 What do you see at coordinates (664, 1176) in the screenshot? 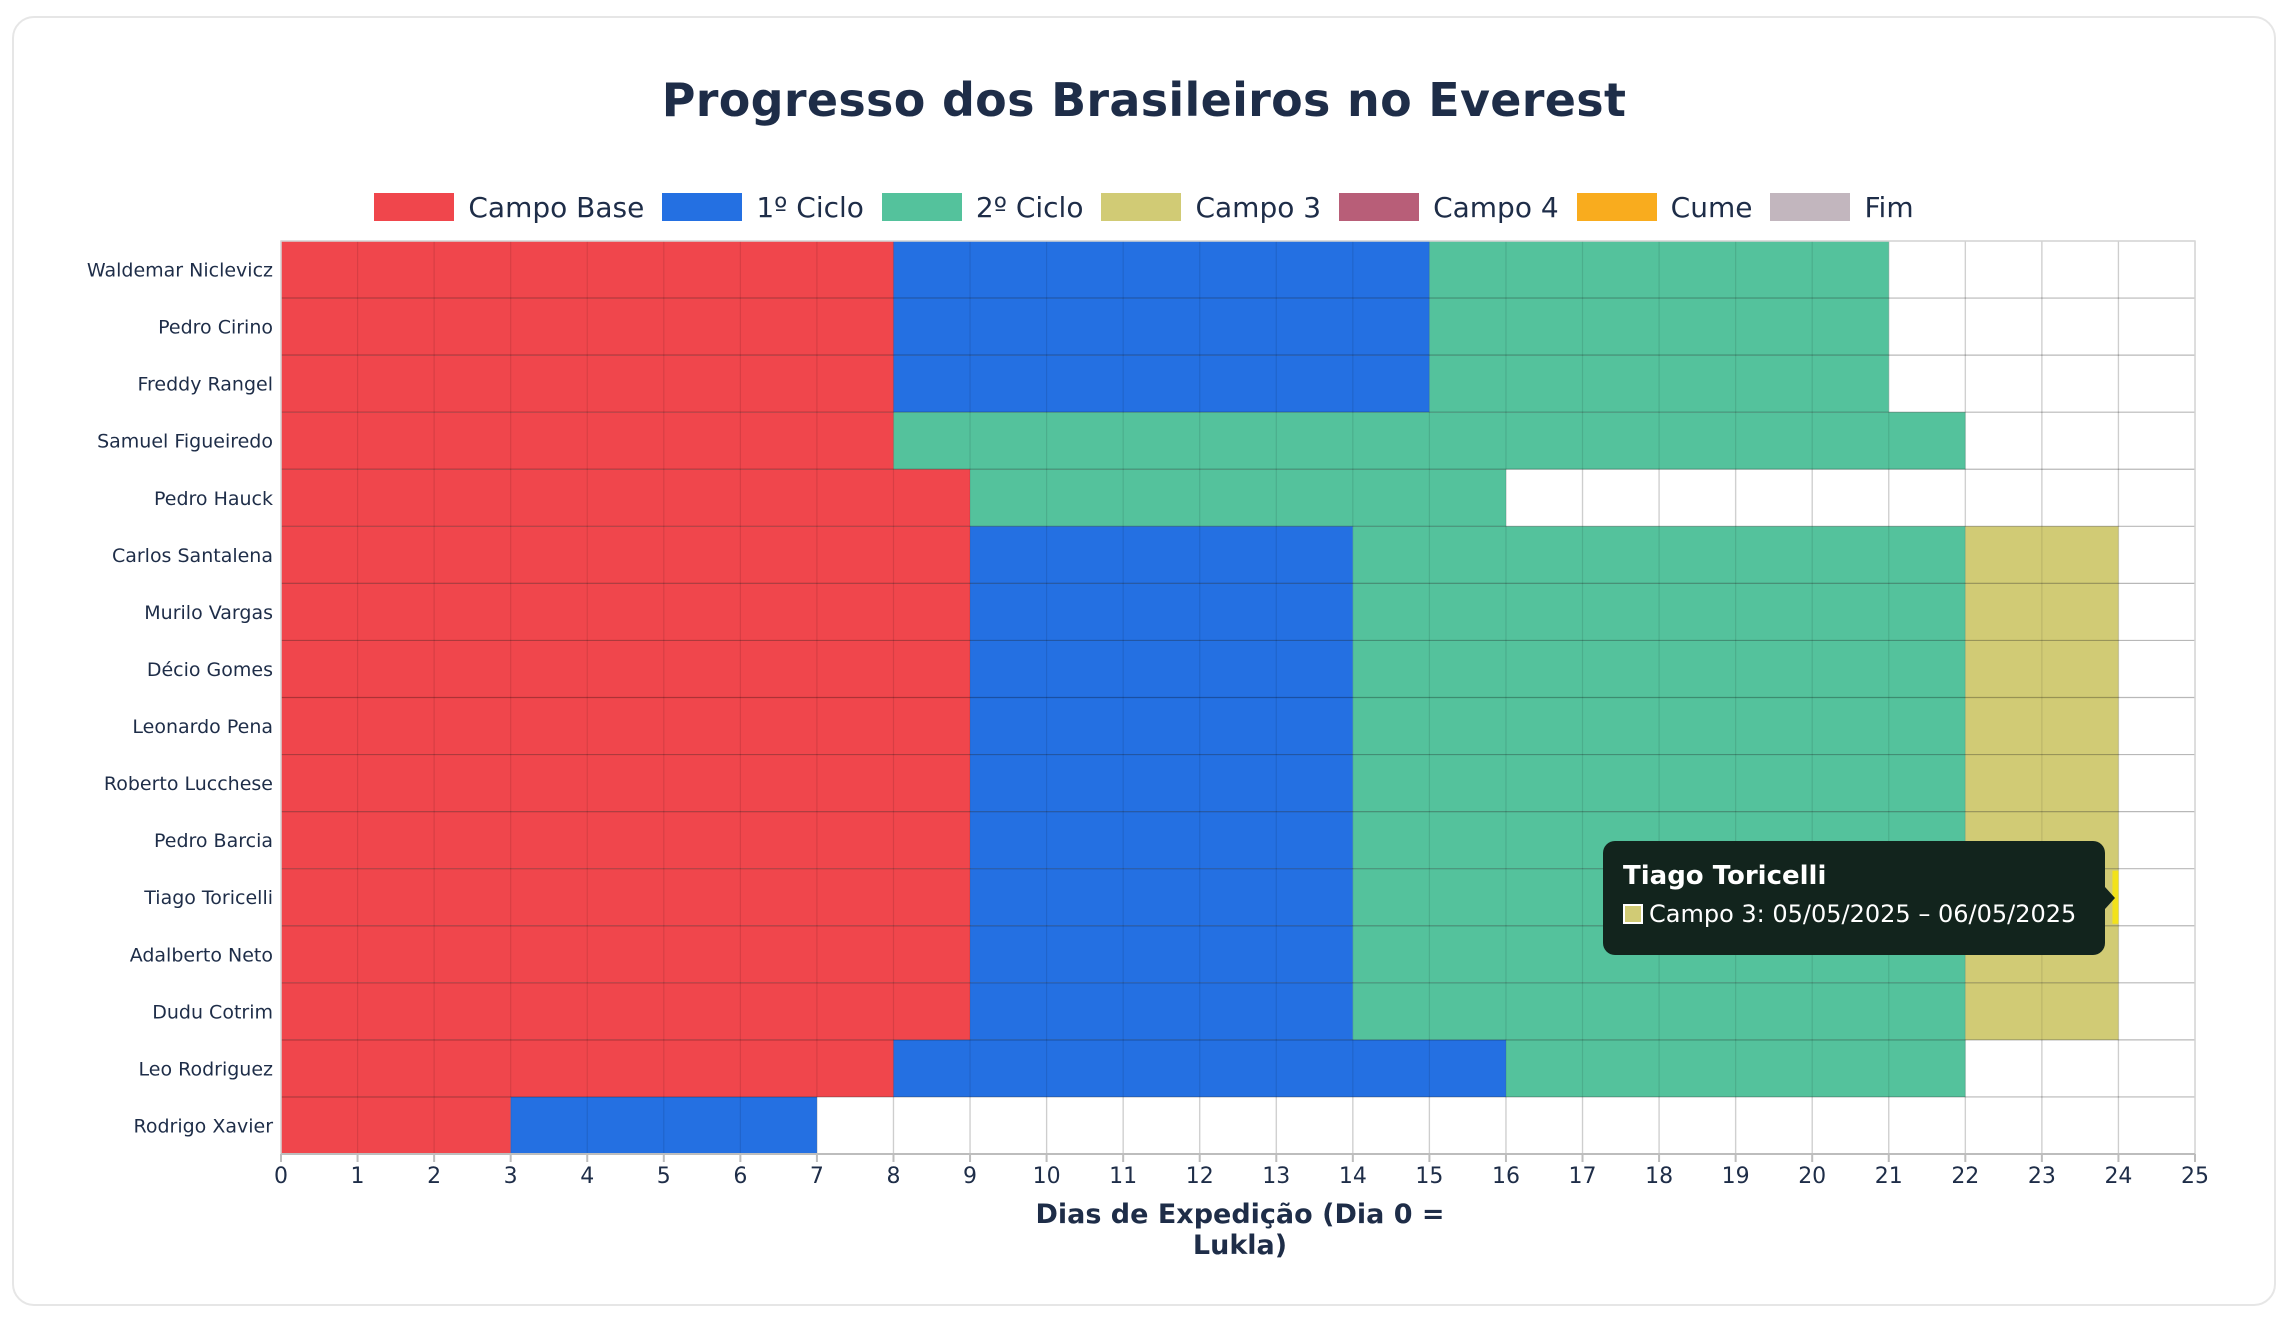
I see `x-tick-label: 5` at bounding box center [664, 1176].